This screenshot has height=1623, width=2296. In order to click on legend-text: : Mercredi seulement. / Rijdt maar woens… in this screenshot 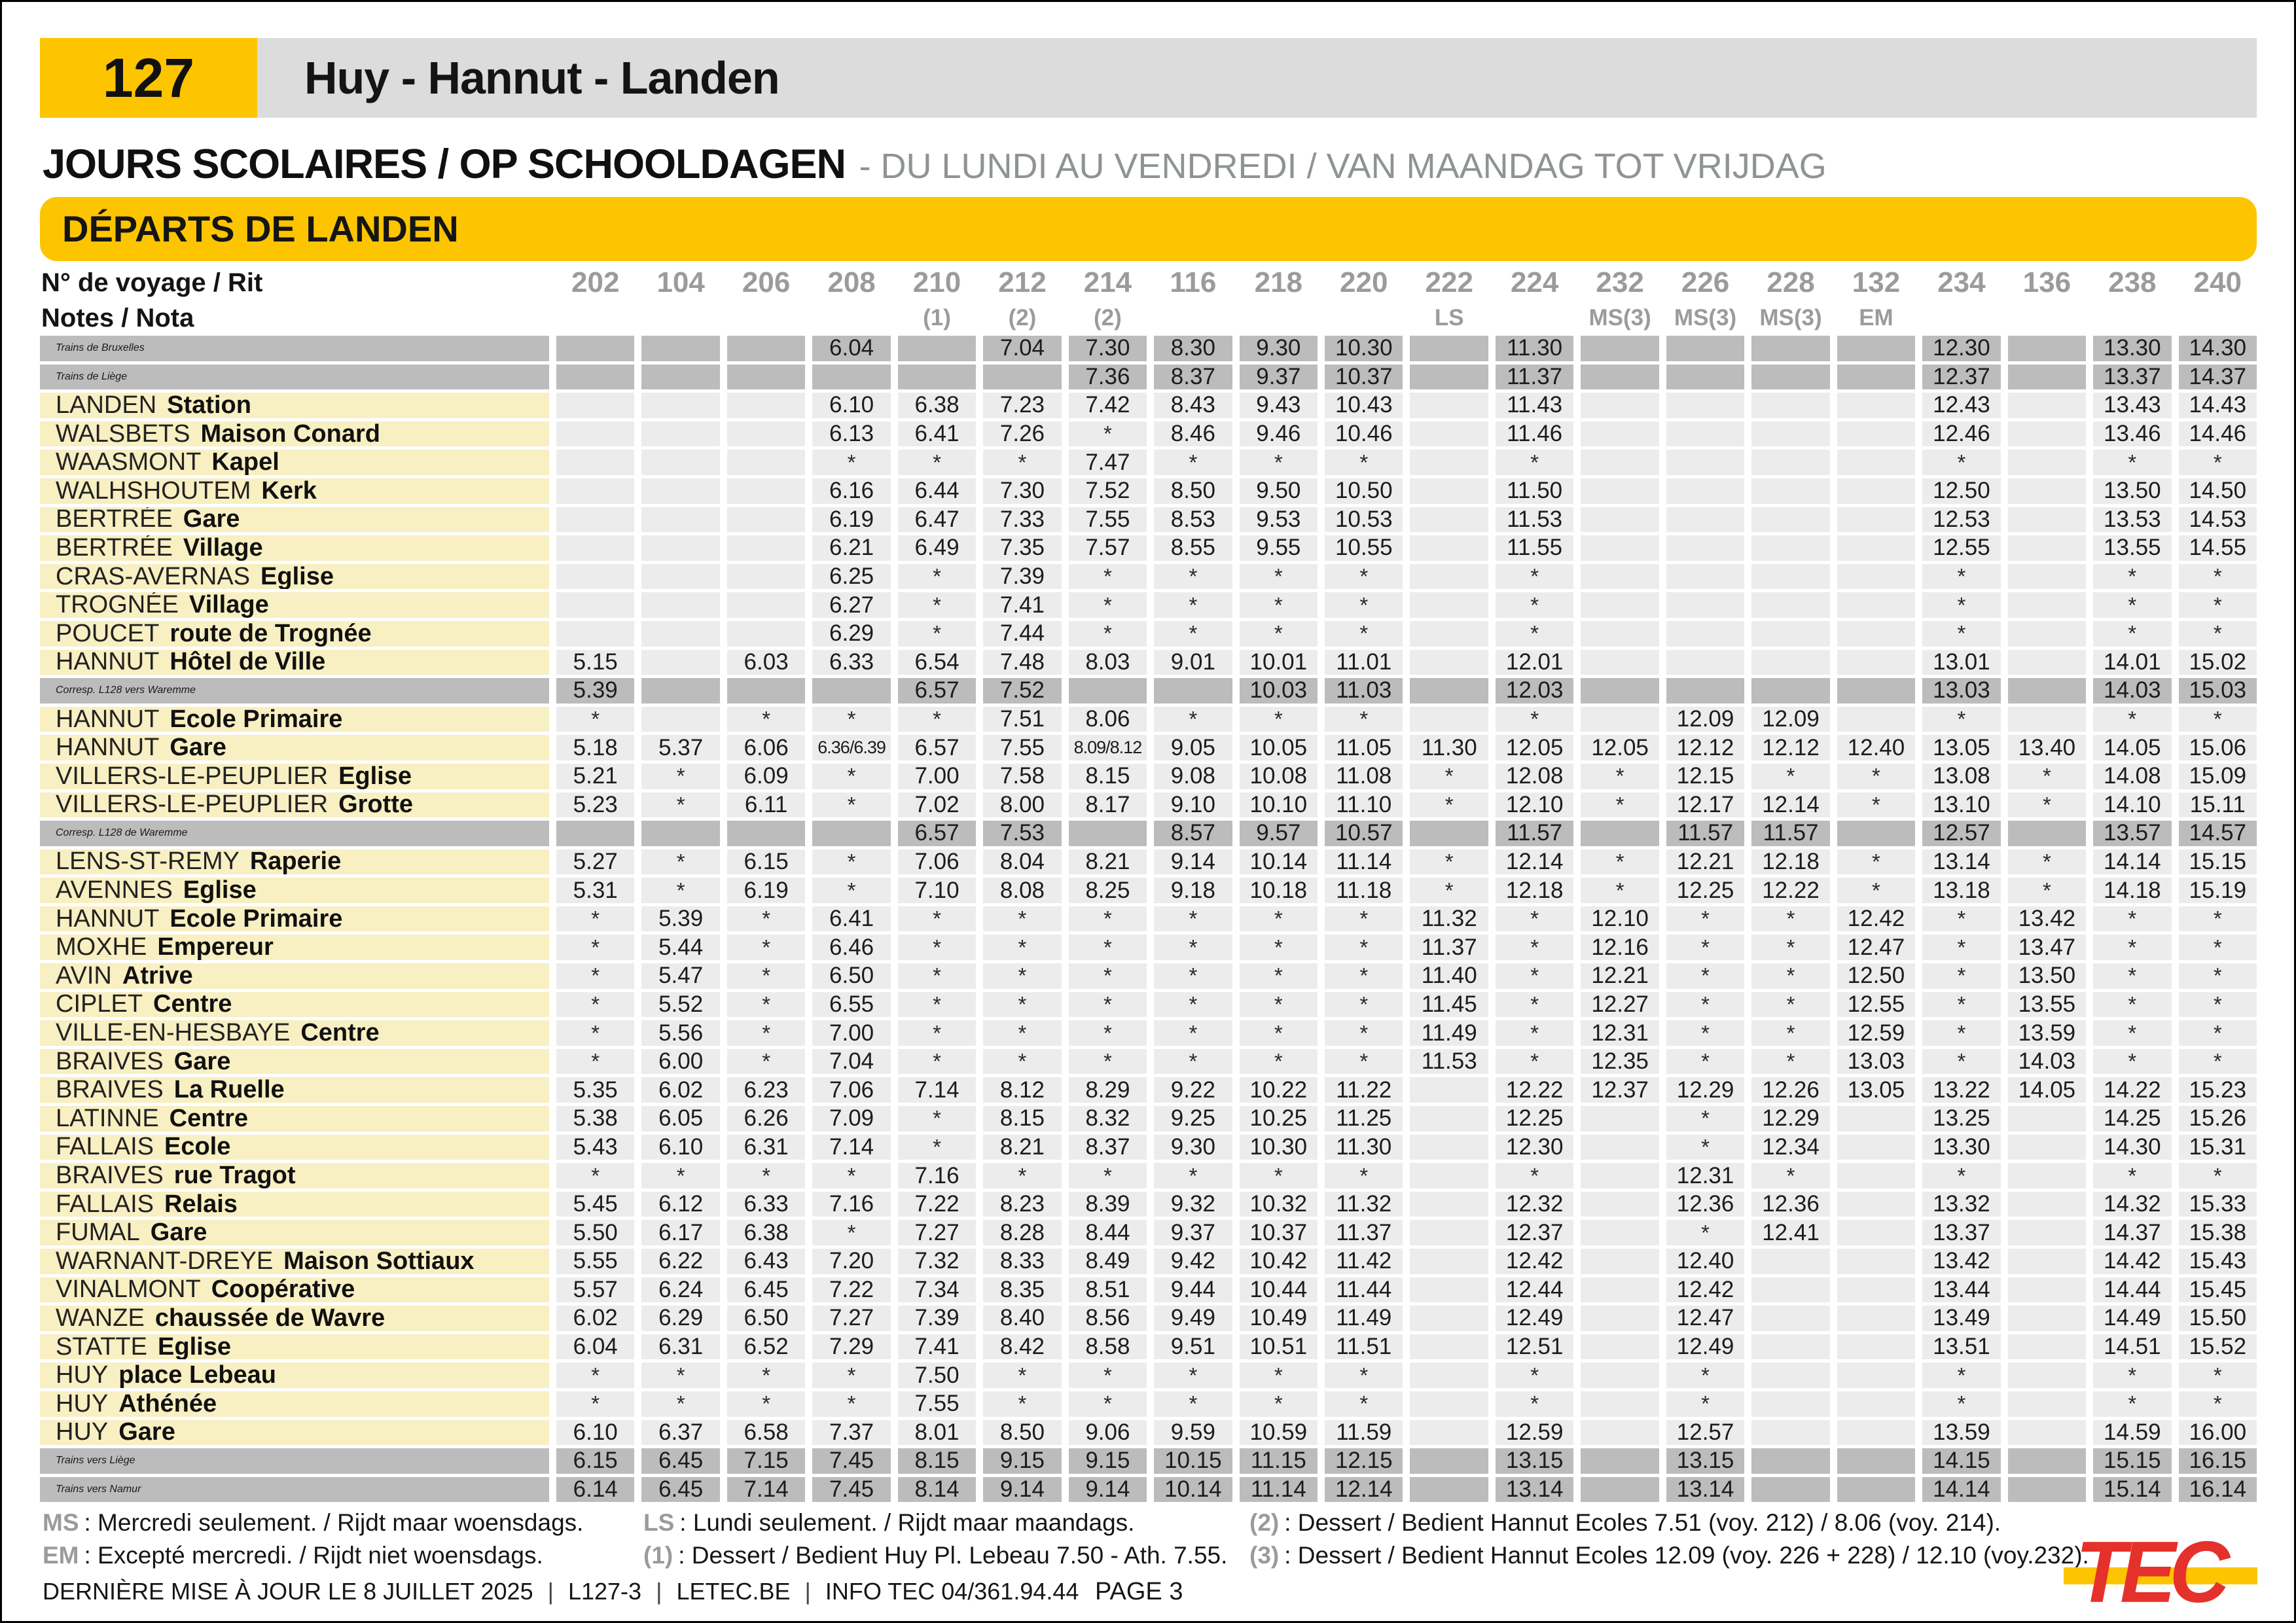, I will do `click(334, 1522)`.